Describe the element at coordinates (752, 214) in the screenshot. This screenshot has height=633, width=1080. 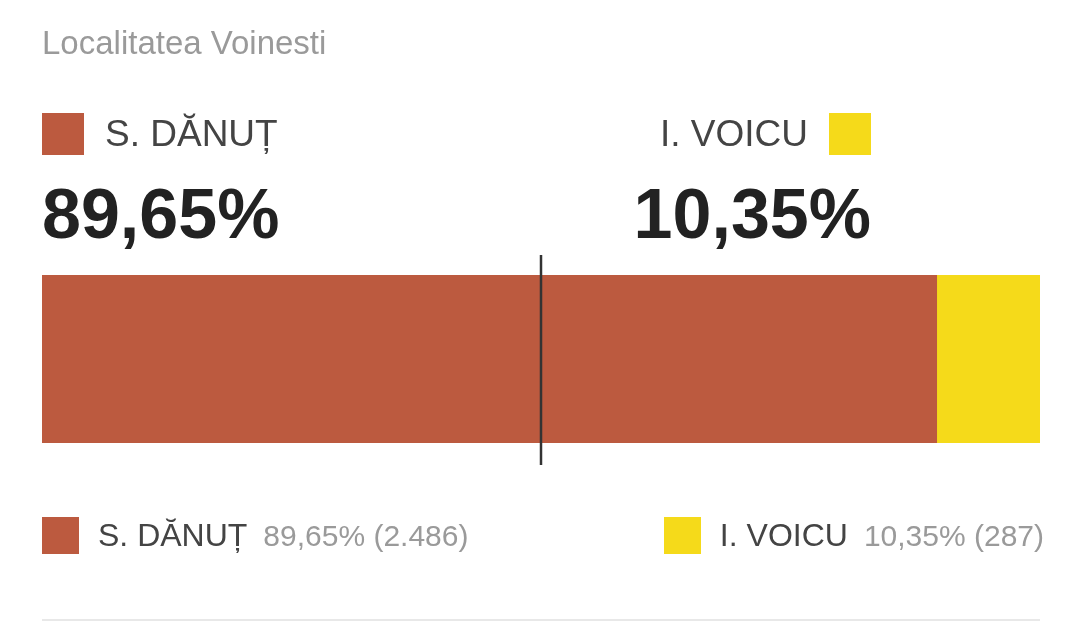
I see `data-label: 10,35%` at that location.